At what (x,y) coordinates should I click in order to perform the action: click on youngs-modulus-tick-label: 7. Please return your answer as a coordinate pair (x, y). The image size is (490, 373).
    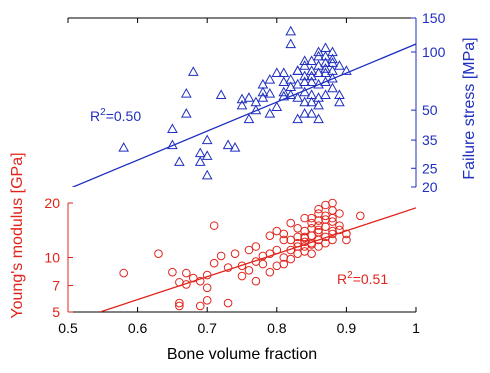
    Looking at the image, I should click on (56, 286).